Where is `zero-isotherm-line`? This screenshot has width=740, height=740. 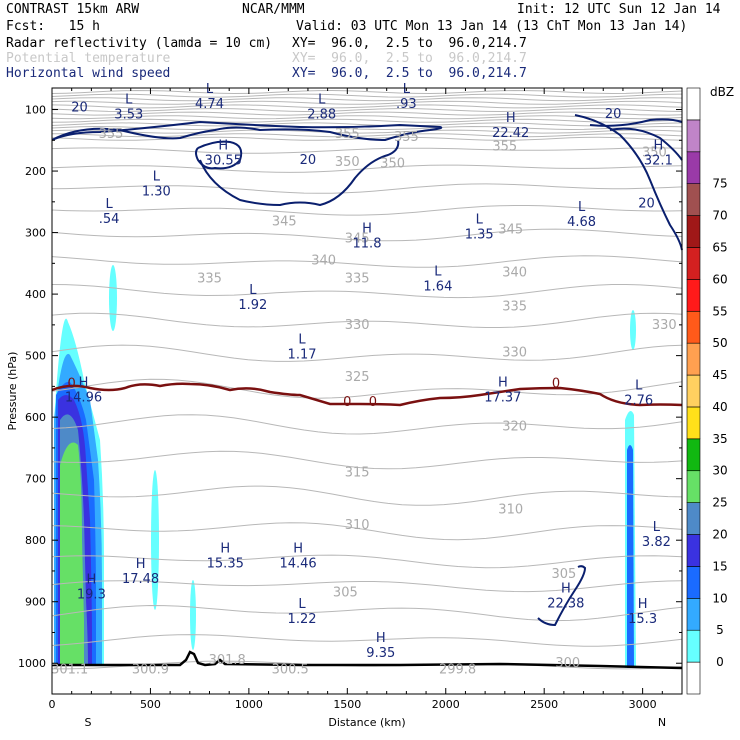
zero-isotherm-line is located at coordinates (367, 394).